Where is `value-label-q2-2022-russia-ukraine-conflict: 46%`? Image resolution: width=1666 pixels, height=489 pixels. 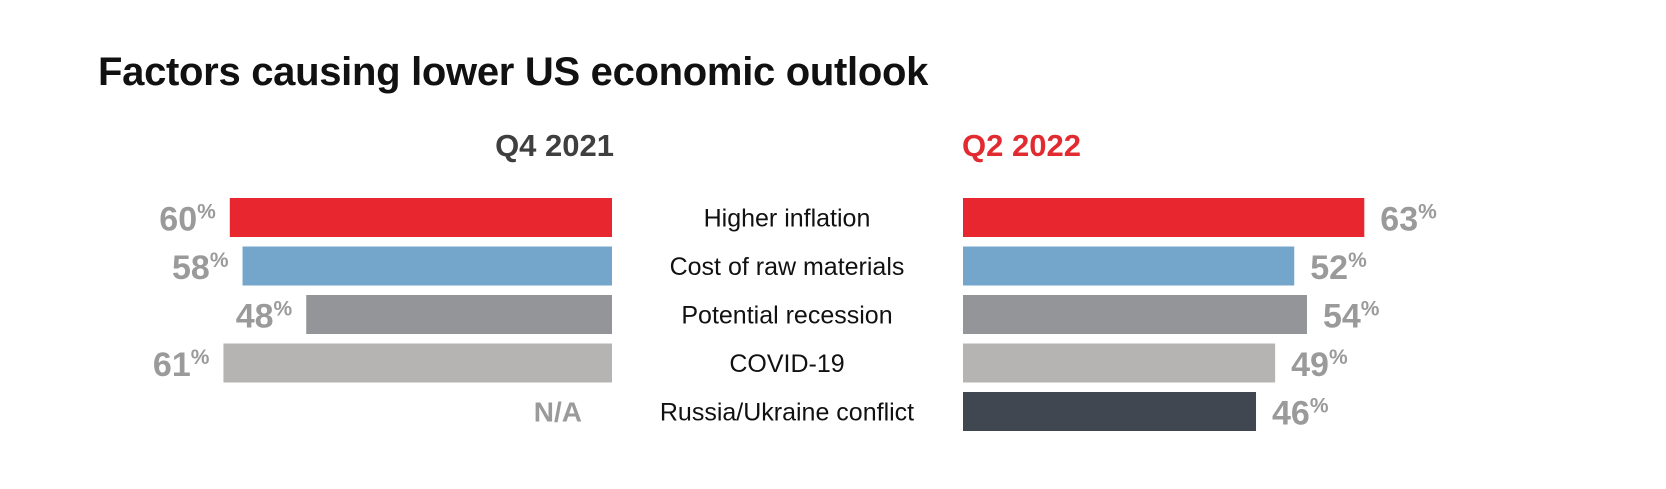 value-label-q2-2022-russia-ukraine-conflict: 46% is located at coordinates (1300, 414).